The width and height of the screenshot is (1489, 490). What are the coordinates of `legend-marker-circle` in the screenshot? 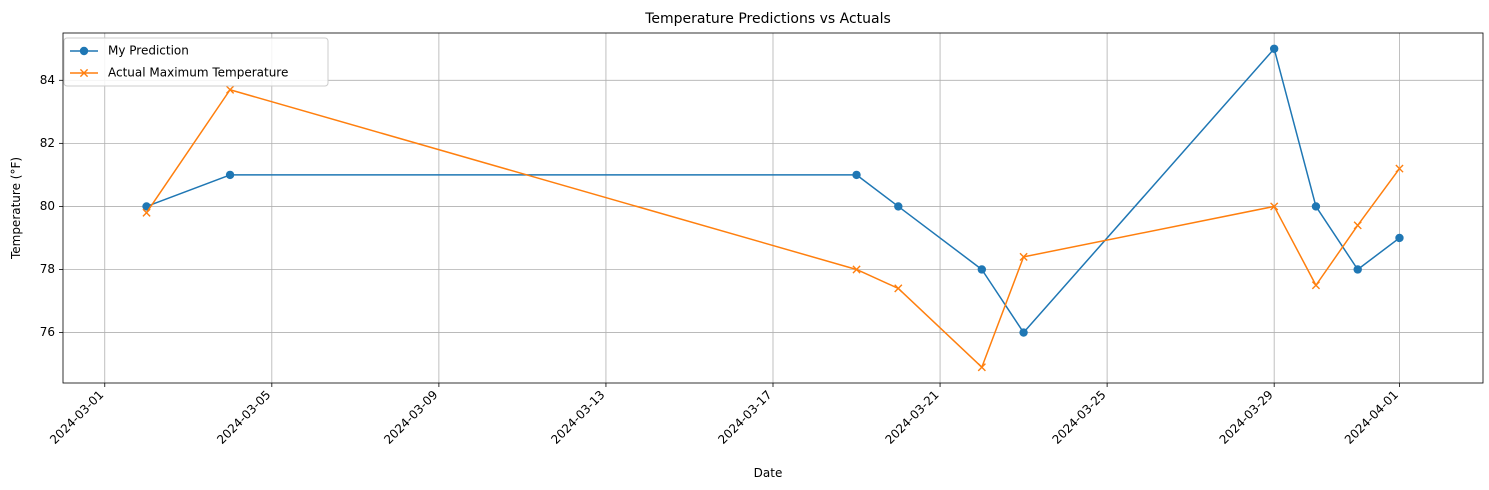 It's located at (84, 51).